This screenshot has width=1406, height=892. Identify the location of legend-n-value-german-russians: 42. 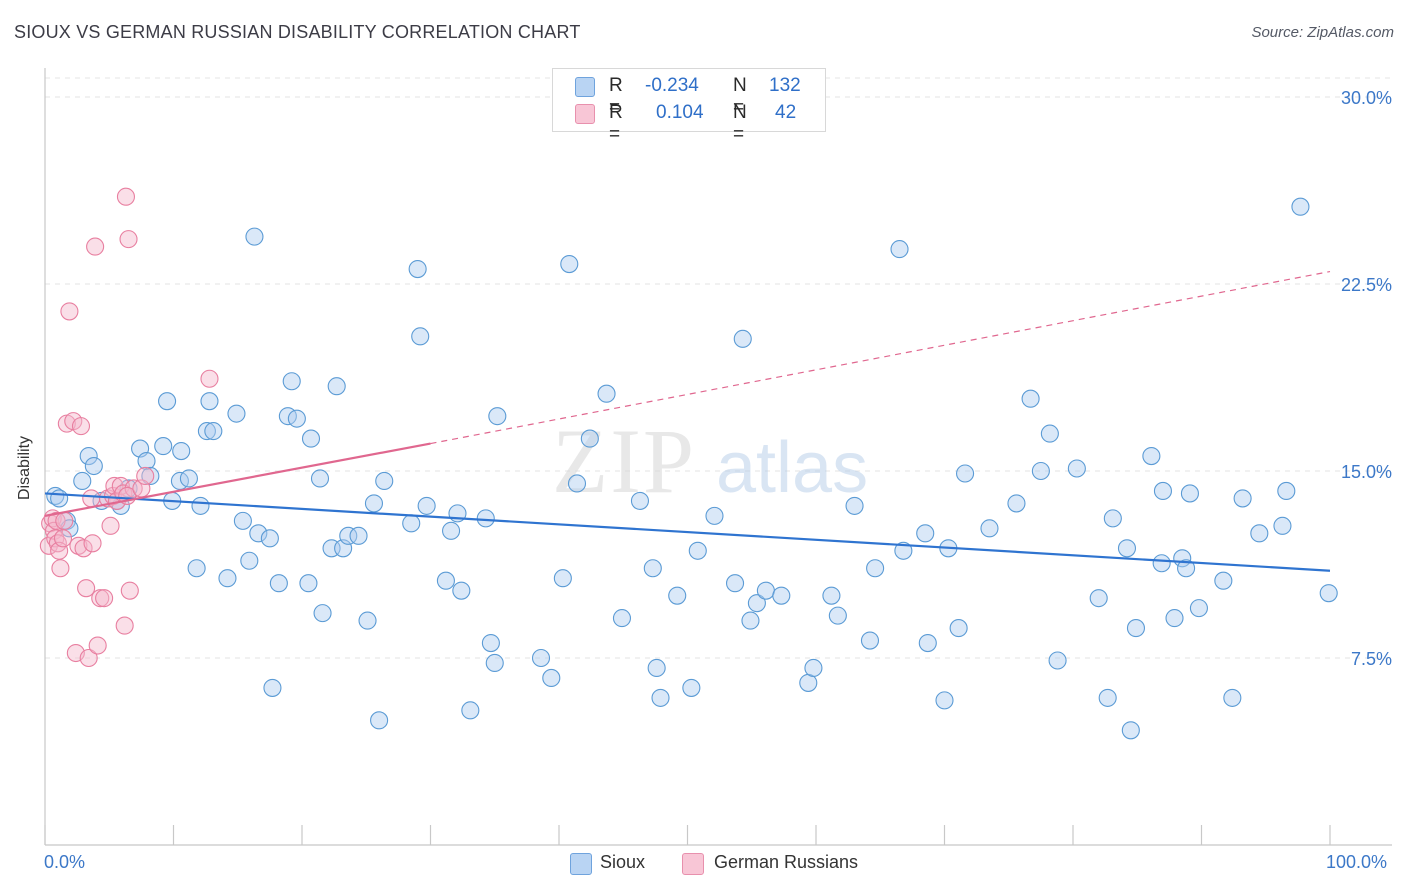
(786, 112).